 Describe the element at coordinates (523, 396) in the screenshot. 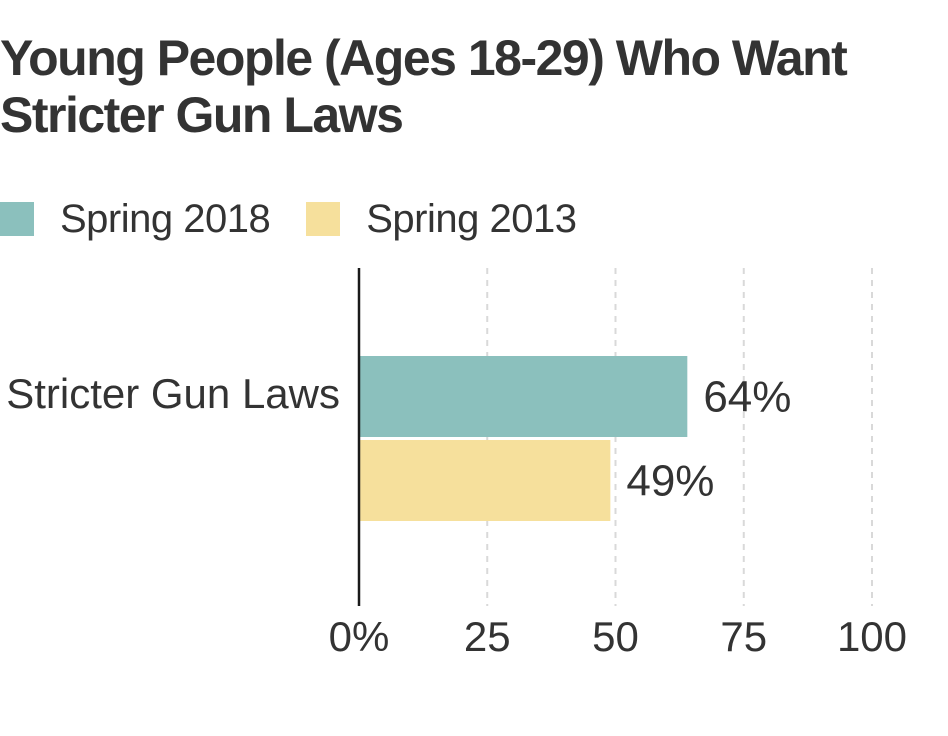

I see `bar-spring-2018` at that location.